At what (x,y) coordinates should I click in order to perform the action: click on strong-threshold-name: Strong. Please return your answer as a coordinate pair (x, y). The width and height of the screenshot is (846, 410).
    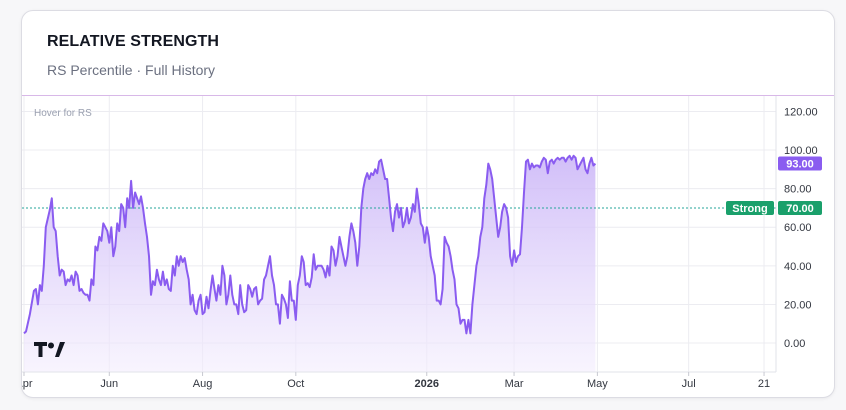
    Looking at the image, I should click on (749, 209).